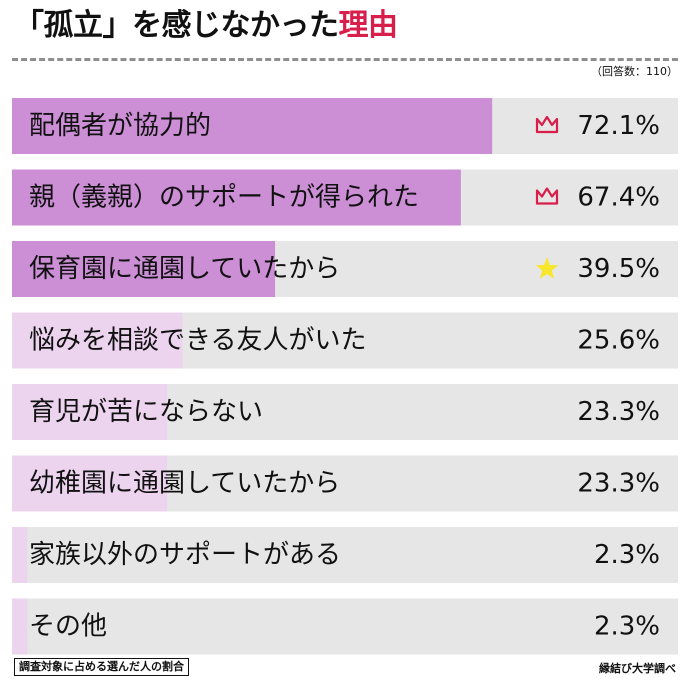 The image size is (690, 691). Describe the element at coordinates (120, 126) in the screenshot. I see `bar-category-label: 配偶者が協力的` at that location.